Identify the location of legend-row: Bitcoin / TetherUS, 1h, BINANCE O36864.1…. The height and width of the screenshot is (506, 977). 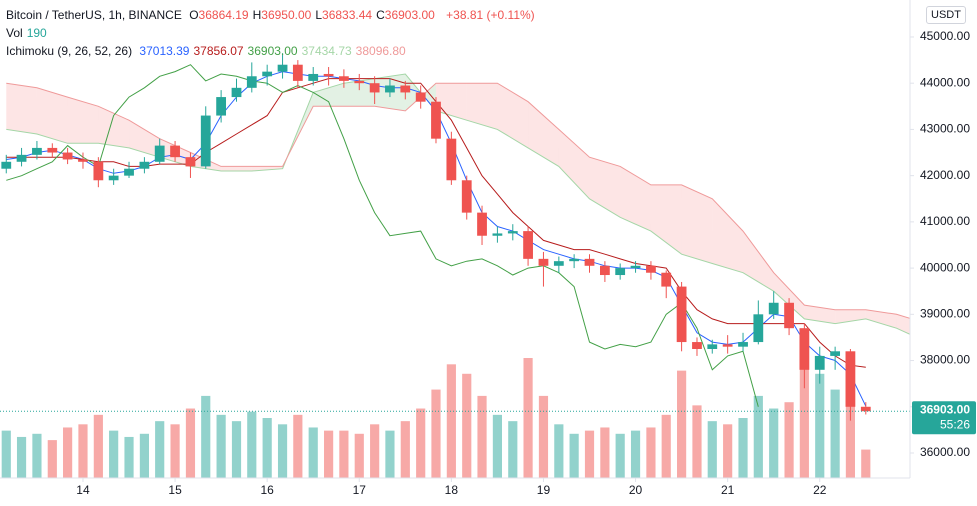
(272, 15).